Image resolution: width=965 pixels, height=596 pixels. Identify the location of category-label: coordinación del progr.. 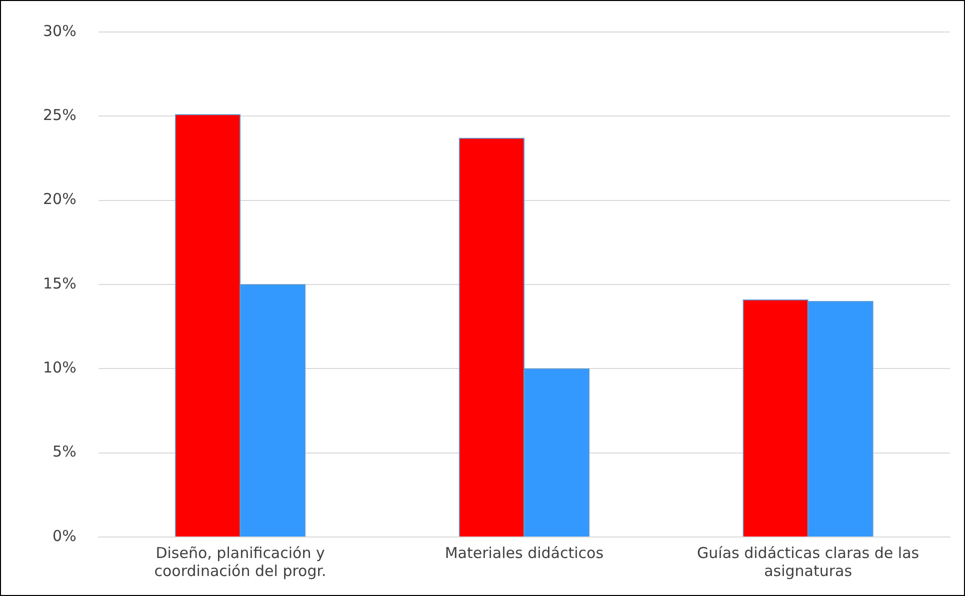
(240, 571).